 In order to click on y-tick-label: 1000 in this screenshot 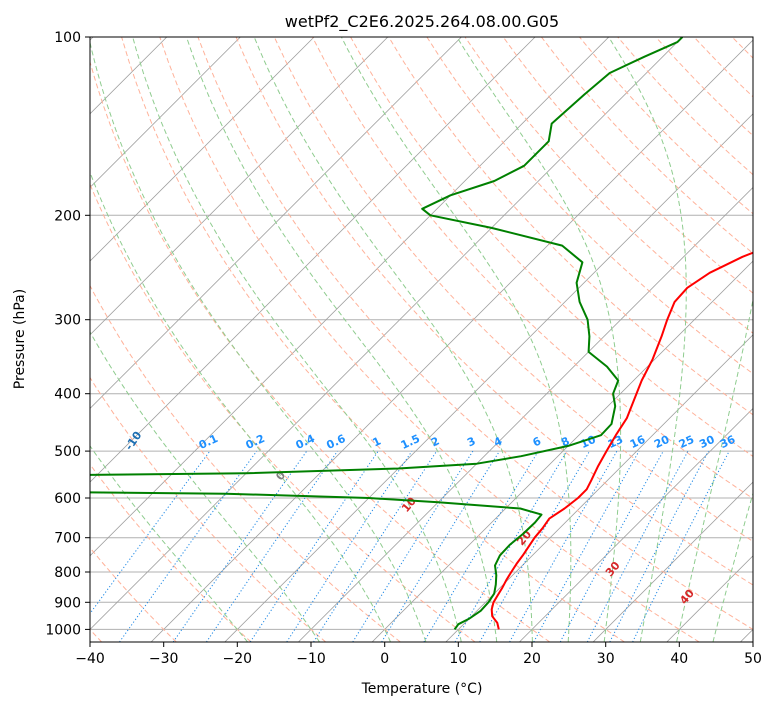, I will do `click(63, 630)`.